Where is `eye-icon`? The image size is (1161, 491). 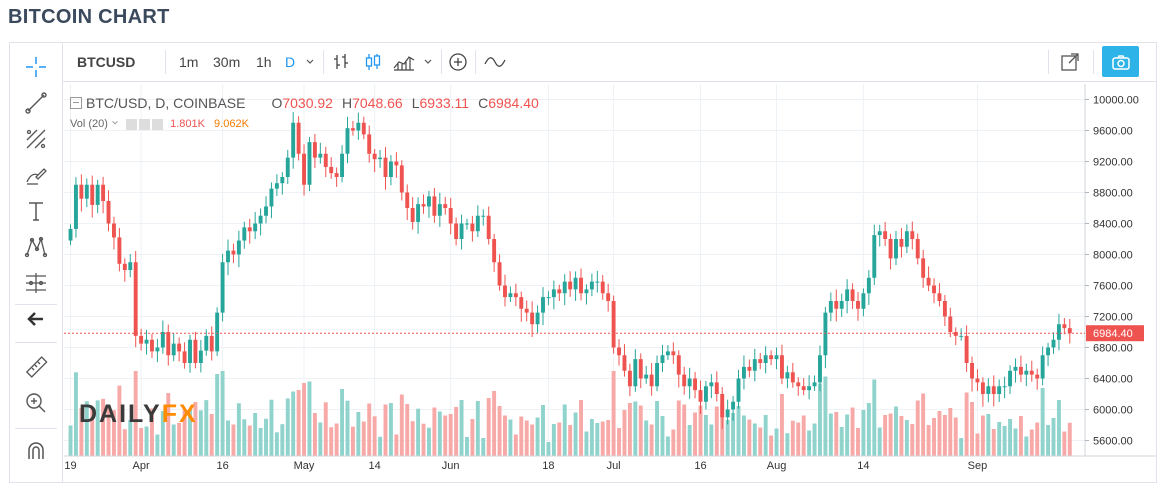 eye-icon is located at coordinates (132, 124).